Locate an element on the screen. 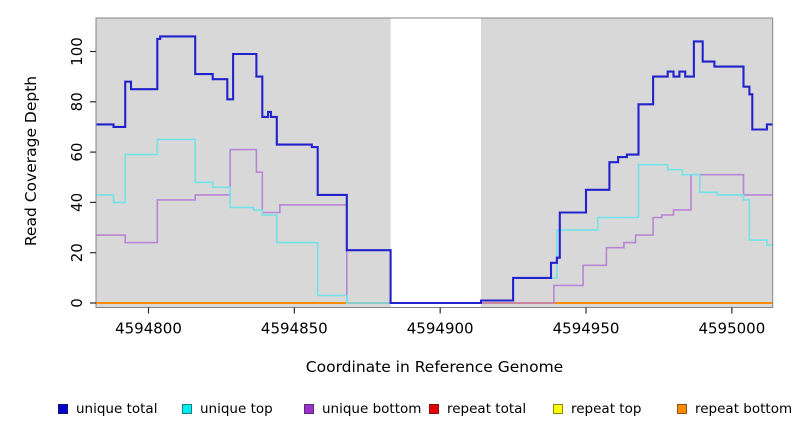 This screenshot has width=792, height=432. x-axis-title: Coordinate in Reference Genome is located at coordinates (434, 367).